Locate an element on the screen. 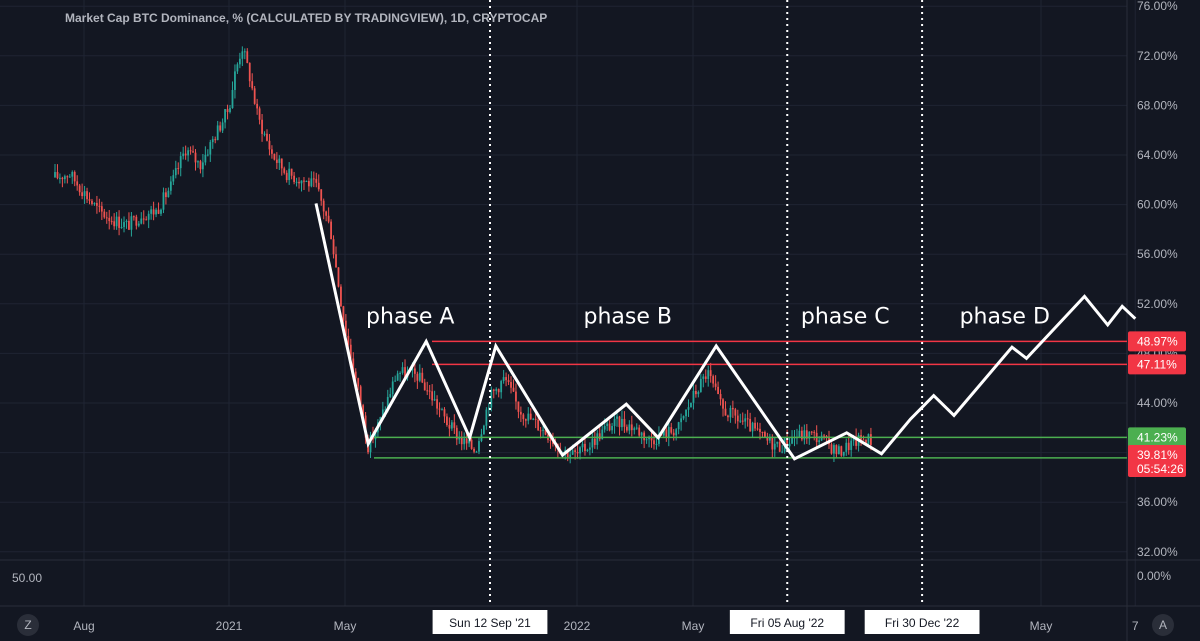 Image resolution: width=1200 pixels, height=641 pixels. auto-scale-button-bg is located at coordinates (1163, 625).